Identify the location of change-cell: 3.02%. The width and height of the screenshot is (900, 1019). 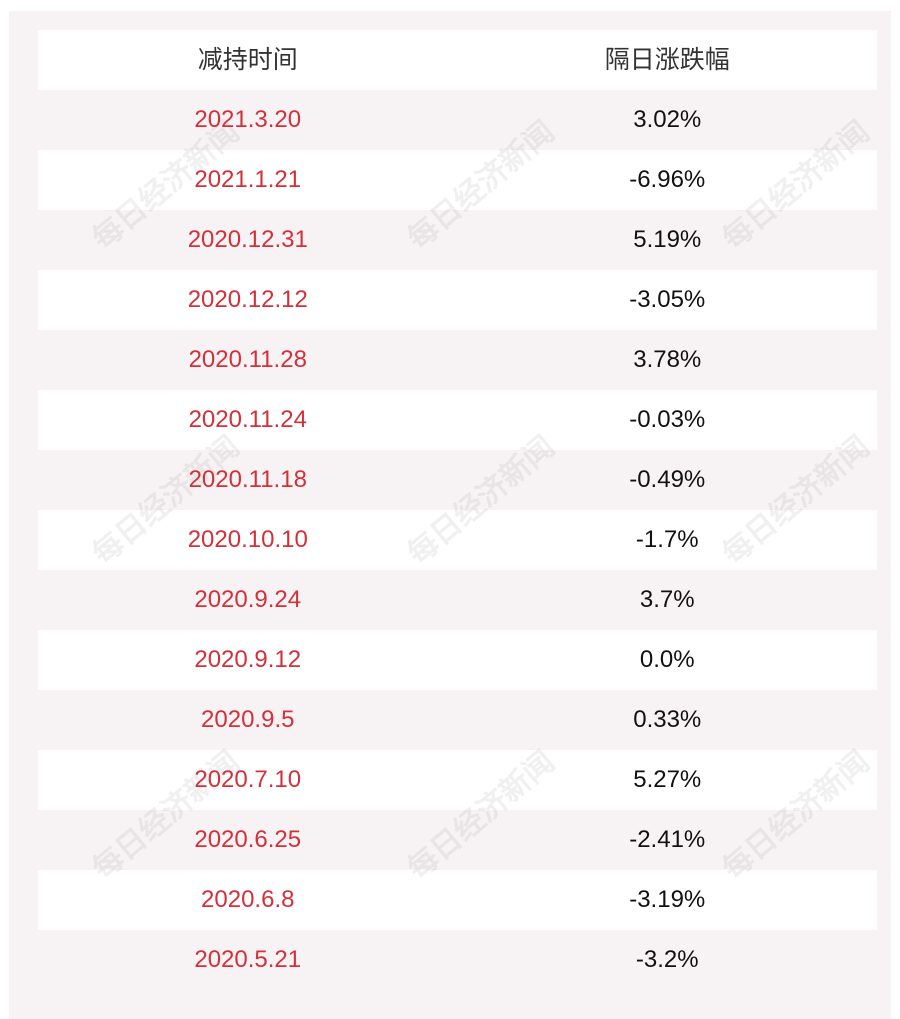
(667, 119).